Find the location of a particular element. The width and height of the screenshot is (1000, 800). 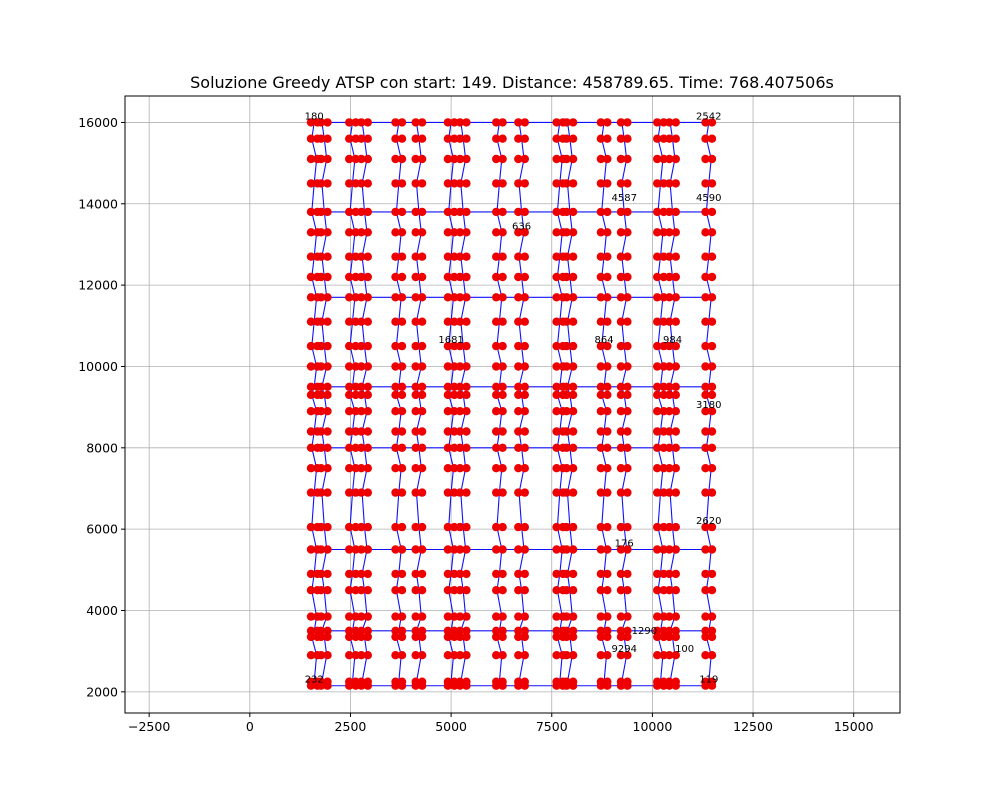

node-label: 636 is located at coordinates (521, 226).